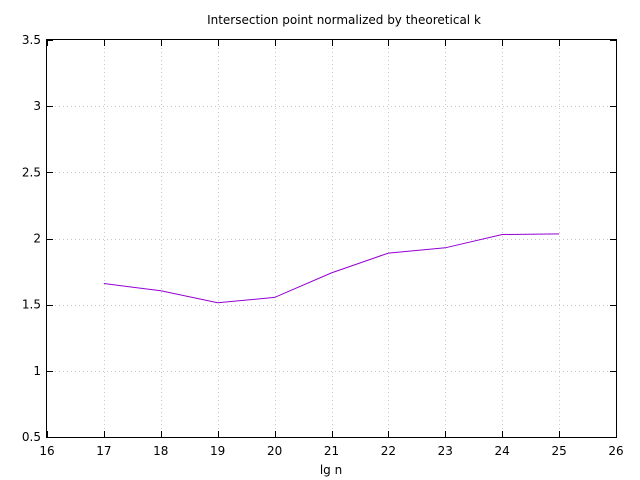 This screenshot has height=480, width=640. I want to click on y-tick-label: 3.5, so click(31, 40).